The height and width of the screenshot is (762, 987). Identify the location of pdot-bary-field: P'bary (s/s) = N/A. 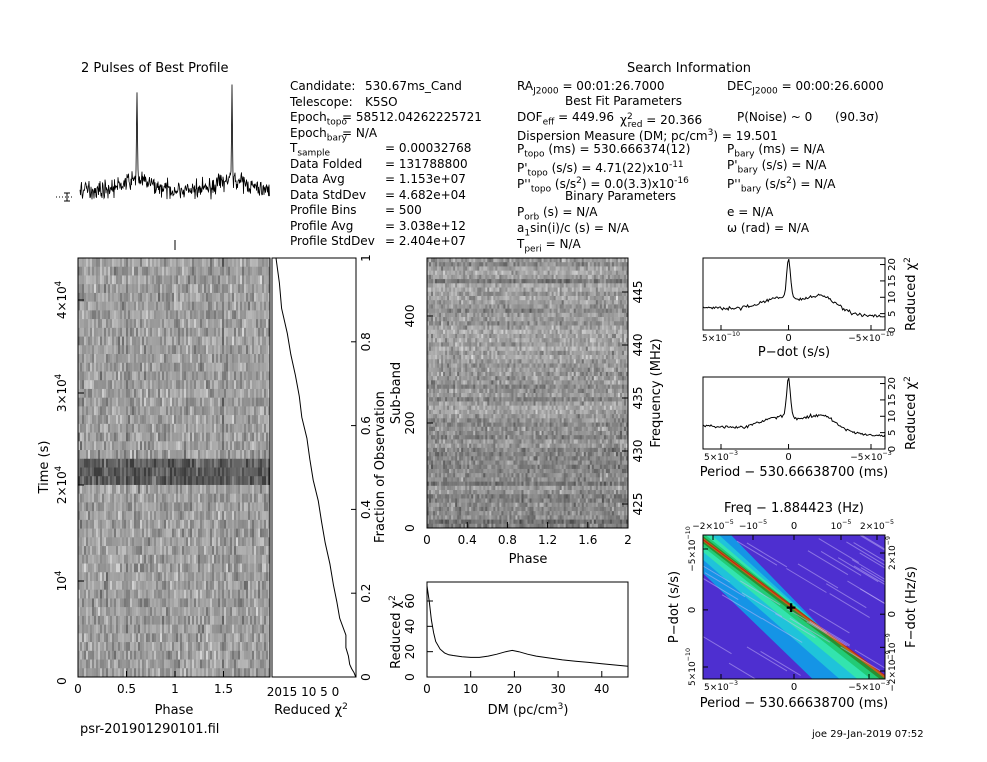
(777, 167).